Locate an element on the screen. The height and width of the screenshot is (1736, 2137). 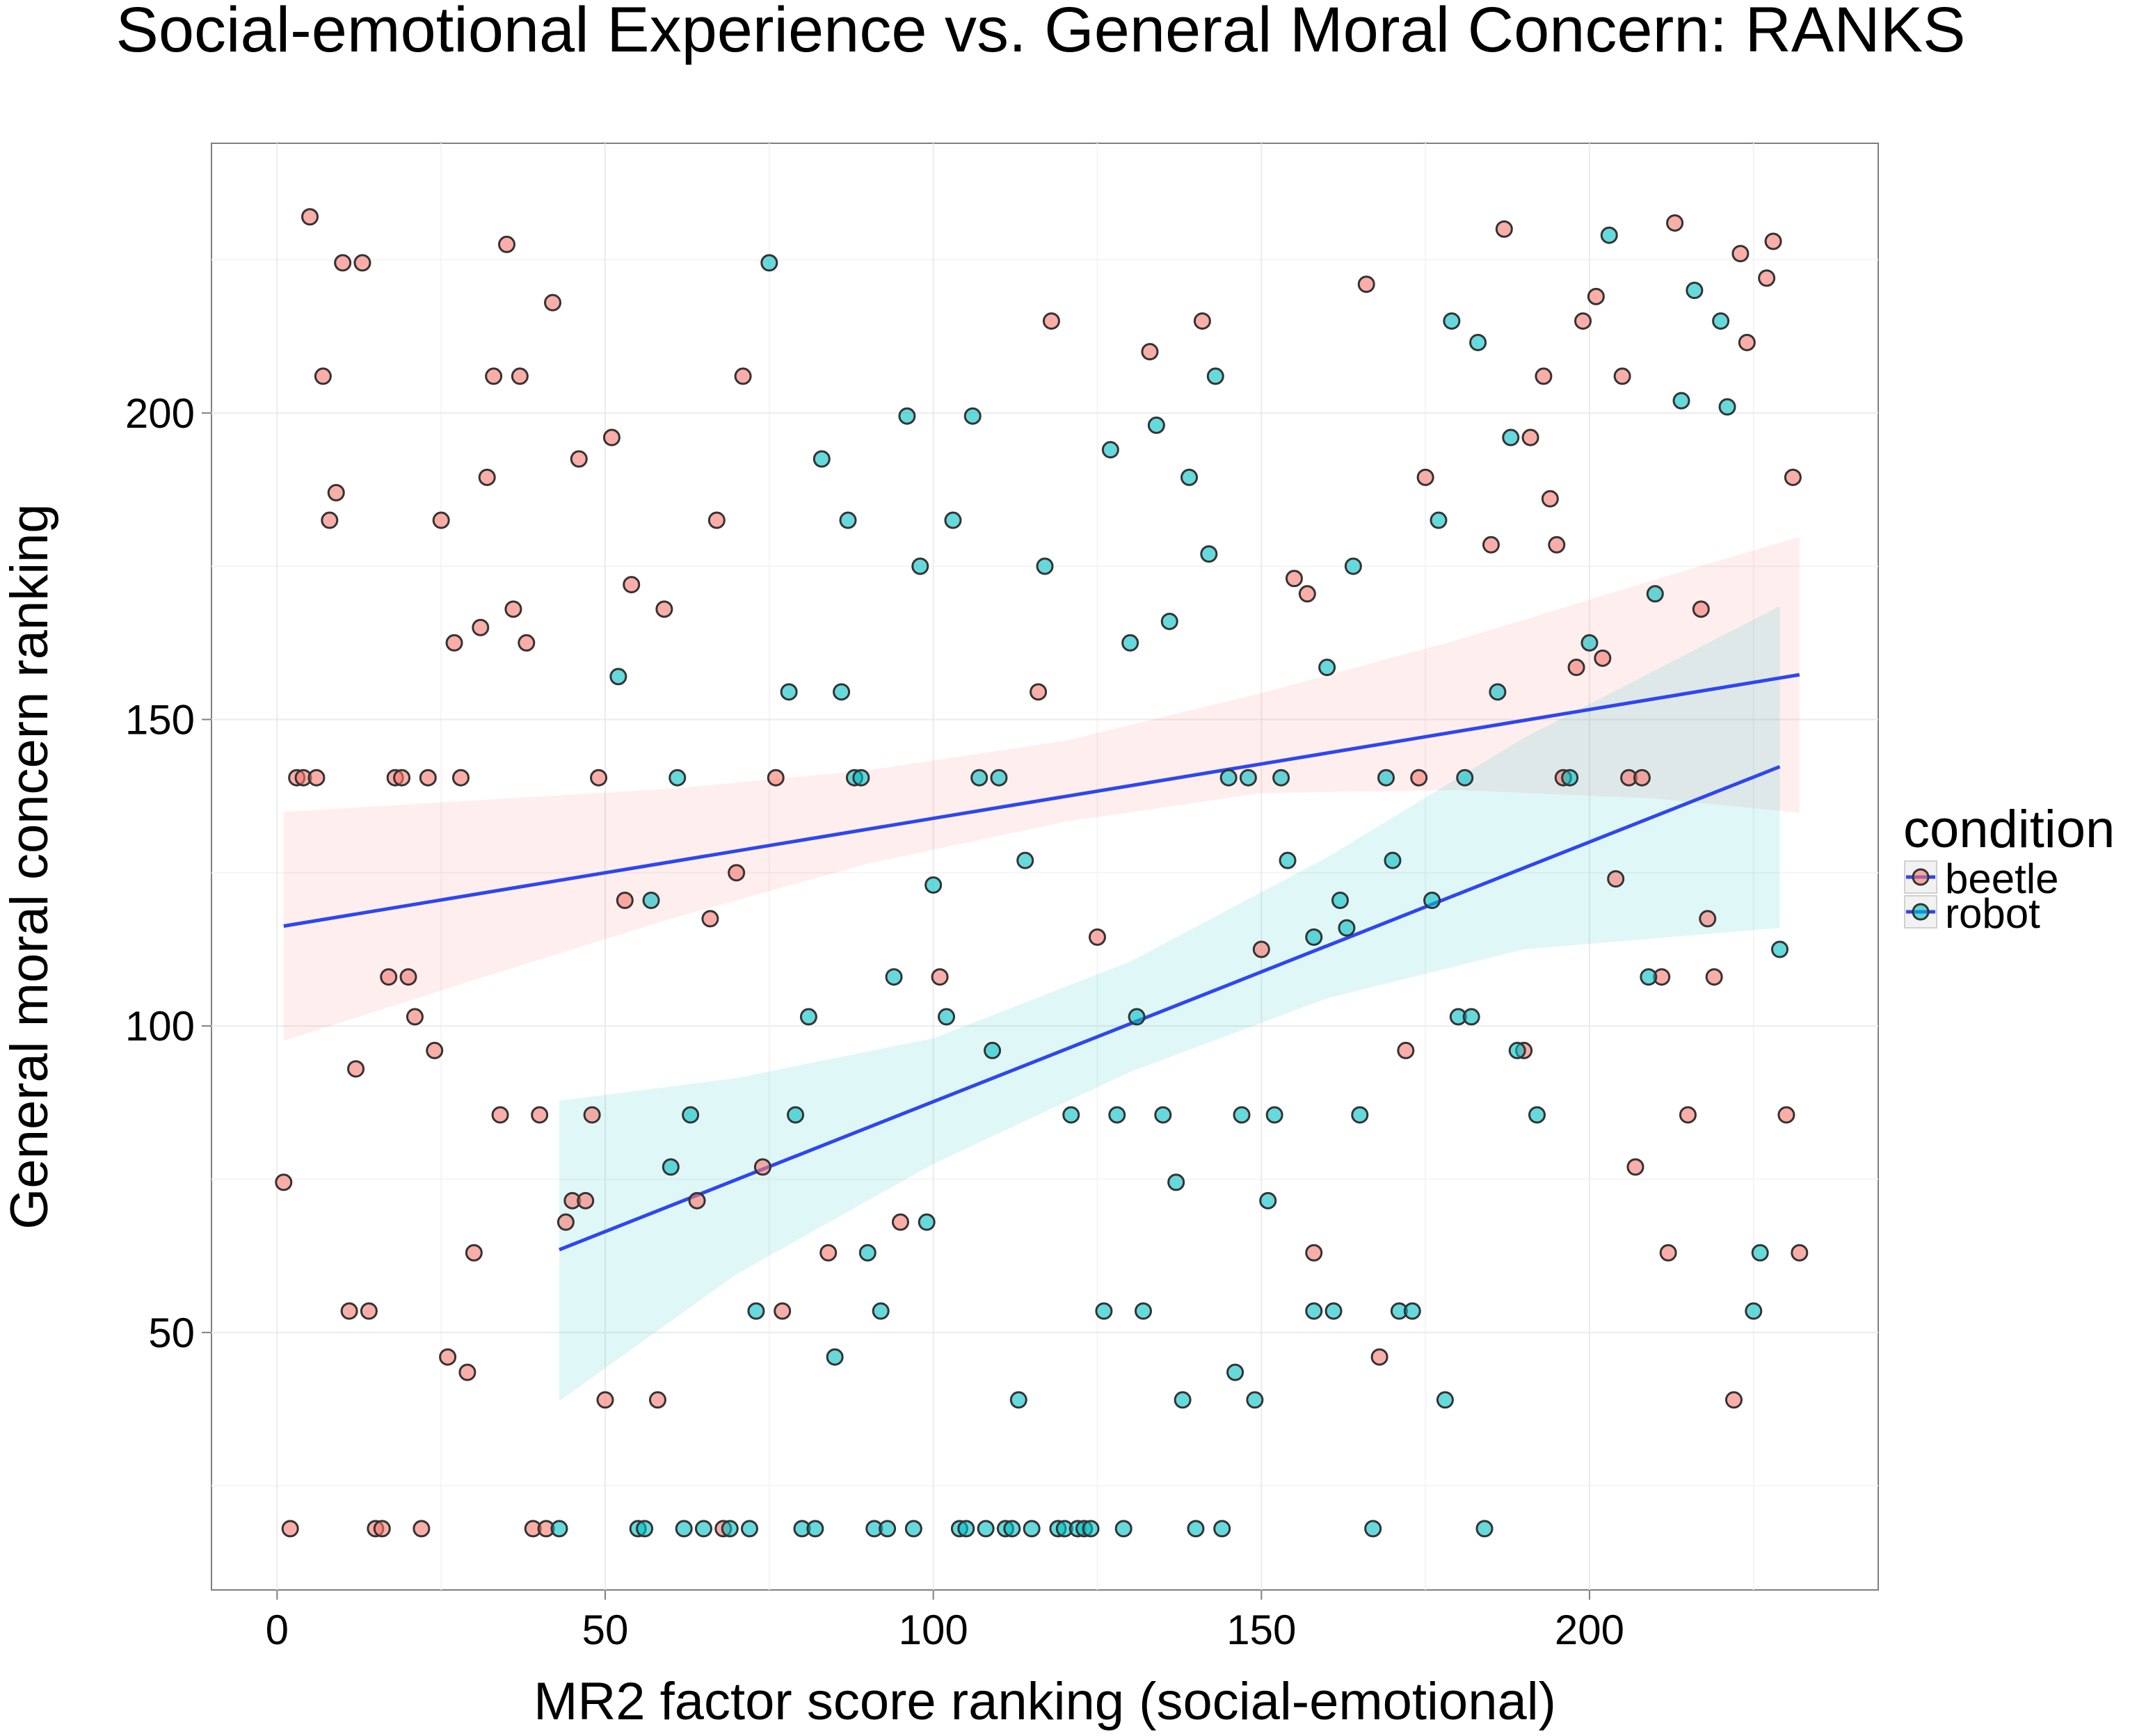
x-tick-label: 50 is located at coordinates (605, 1630).